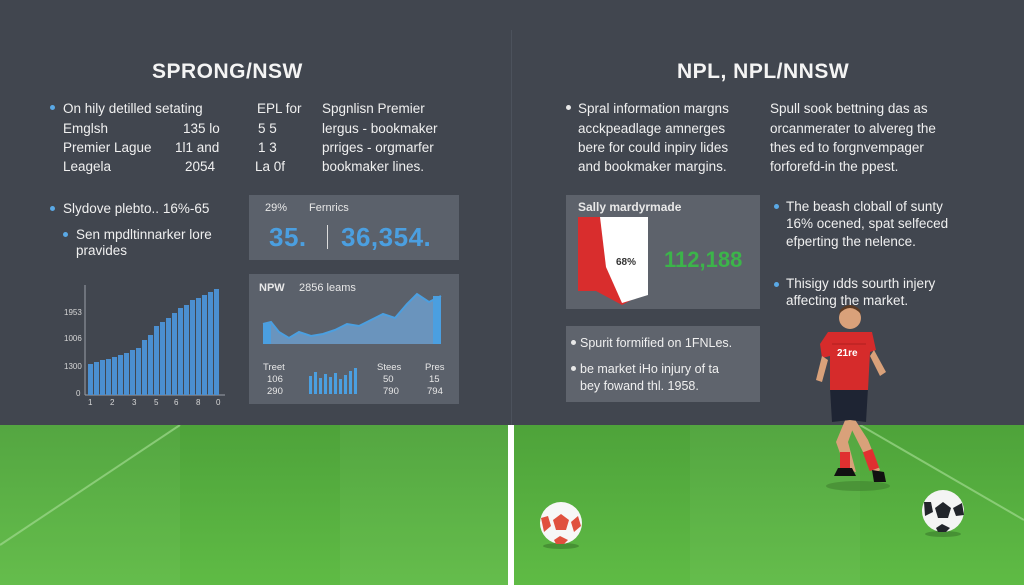  Describe the element at coordinates (849, 108) in the screenshot. I see `right-p2-line-1: Spull sook bettning das as` at that location.